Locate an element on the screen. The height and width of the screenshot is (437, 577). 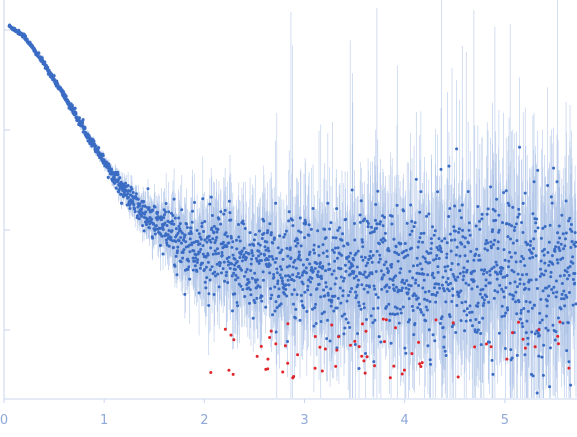
x-tick-label: 1 is located at coordinates (104, 420).